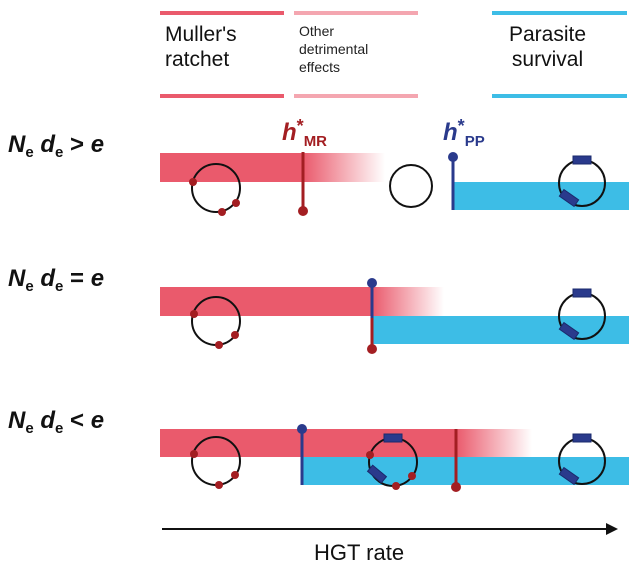 This screenshot has width=629, height=576. I want to click on row-3-d-sub: e, so click(59, 428).